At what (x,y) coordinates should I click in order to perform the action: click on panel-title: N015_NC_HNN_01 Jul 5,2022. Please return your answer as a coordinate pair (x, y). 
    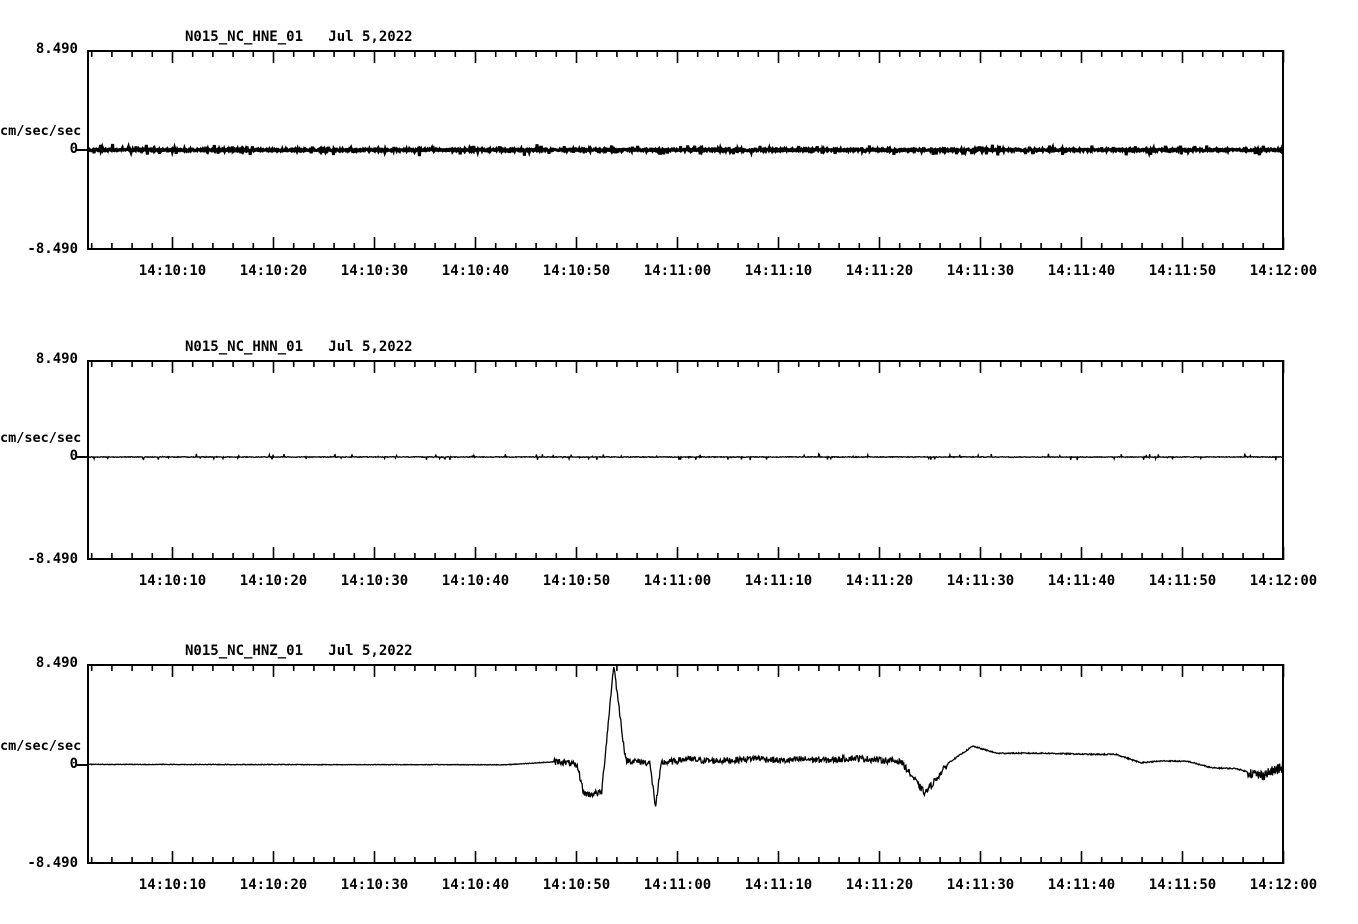
    Looking at the image, I should click on (299, 347).